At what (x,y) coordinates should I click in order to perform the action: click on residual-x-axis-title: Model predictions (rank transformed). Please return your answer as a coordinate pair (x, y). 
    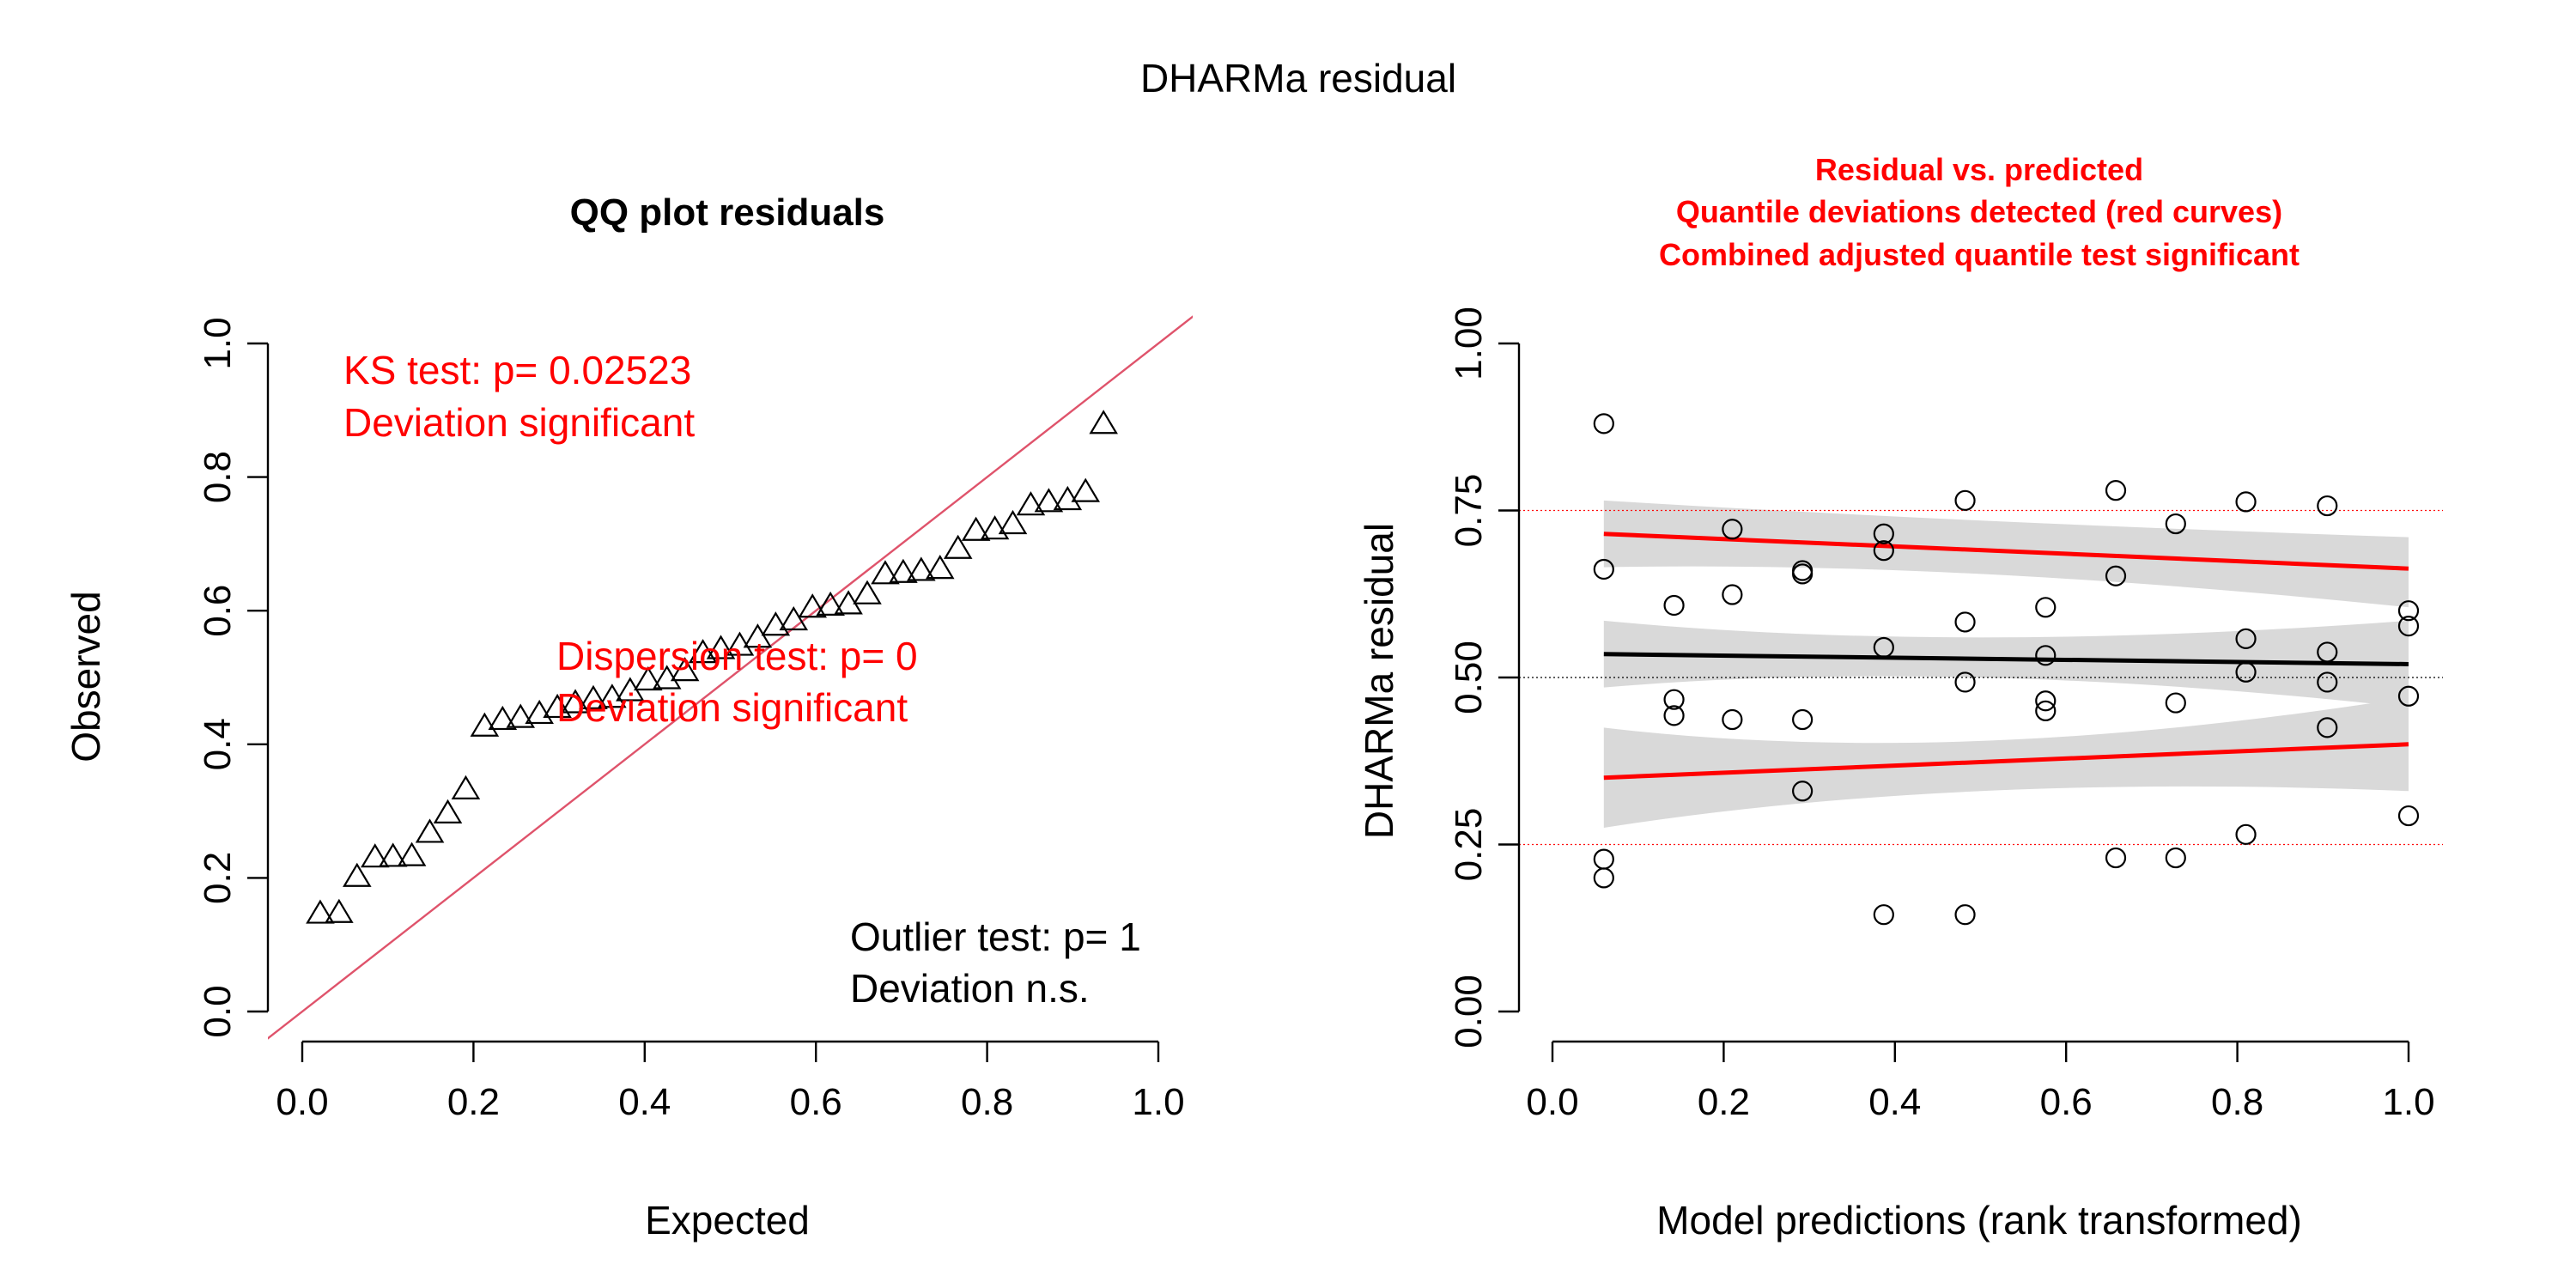
    Looking at the image, I should click on (1979, 1220).